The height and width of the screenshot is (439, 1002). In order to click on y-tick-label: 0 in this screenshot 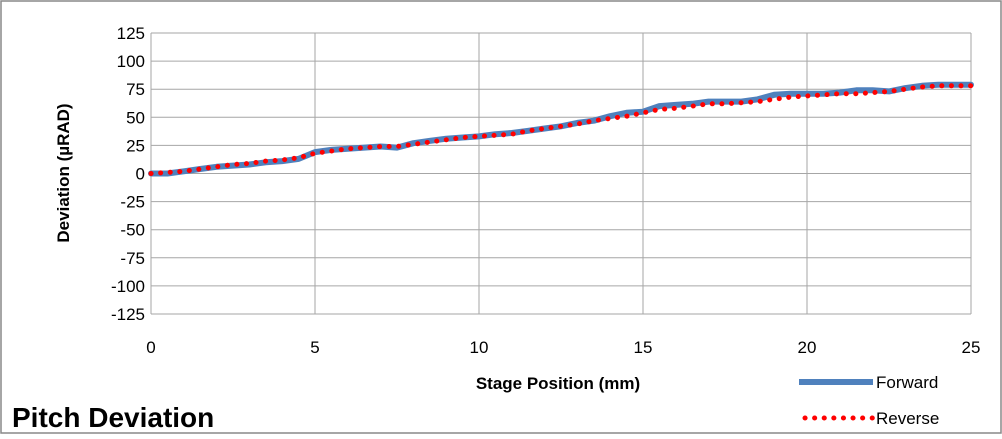, I will do `click(140, 174)`.